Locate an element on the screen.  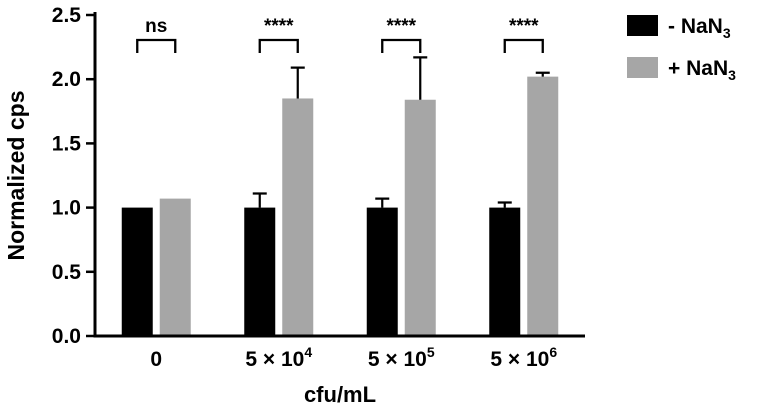
y-tick-label: 2.0 is located at coordinates (66, 79).